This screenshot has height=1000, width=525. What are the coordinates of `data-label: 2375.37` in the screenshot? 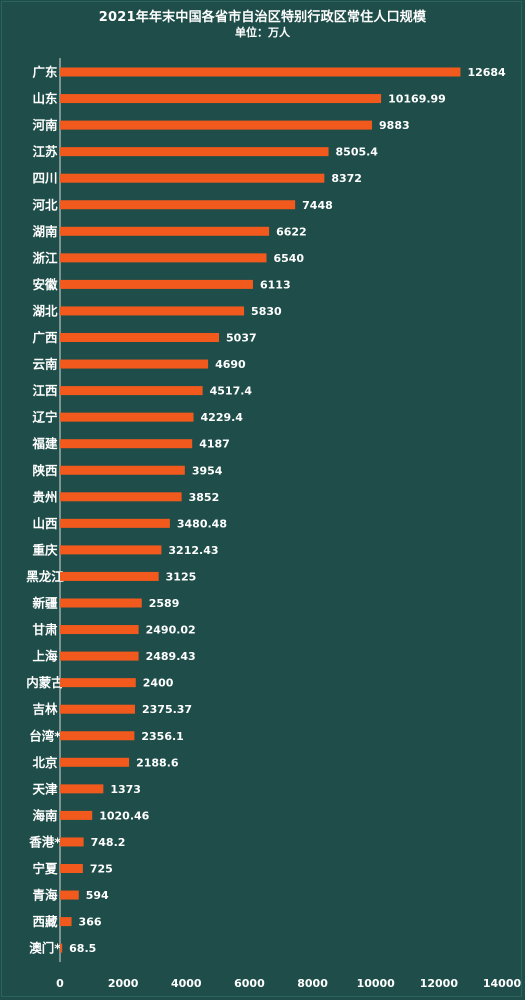 It's located at (167, 709).